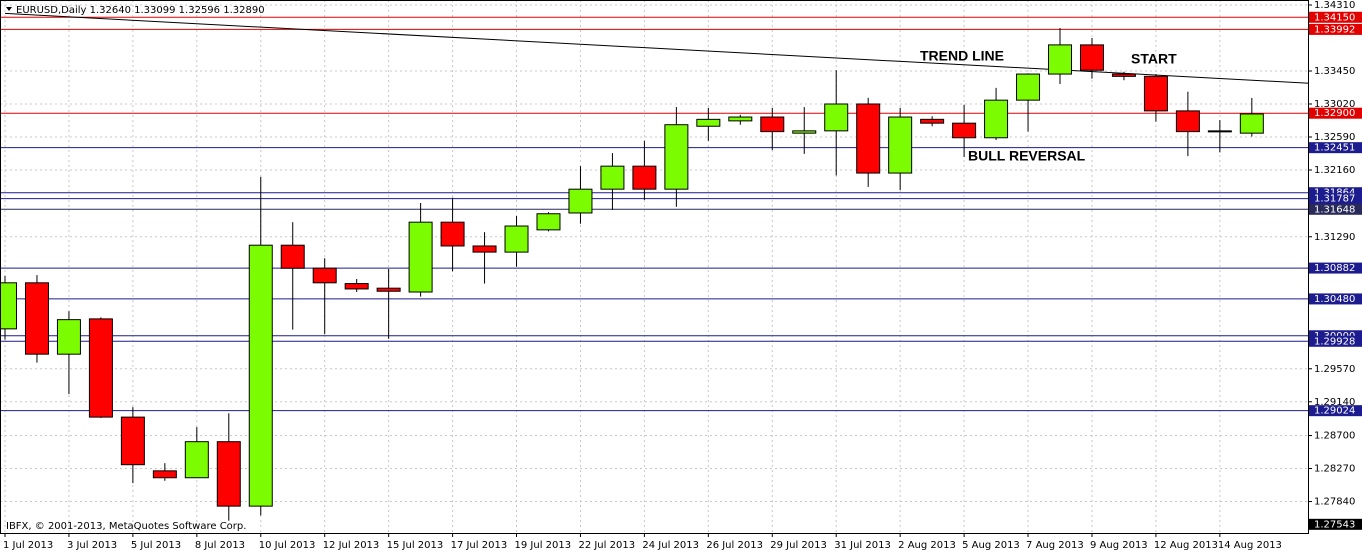 The height and width of the screenshot is (553, 1362). Describe the element at coordinates (1119, 545) in the screenshot. I see `x-tick-label: 9 Aug 2013` at that location.